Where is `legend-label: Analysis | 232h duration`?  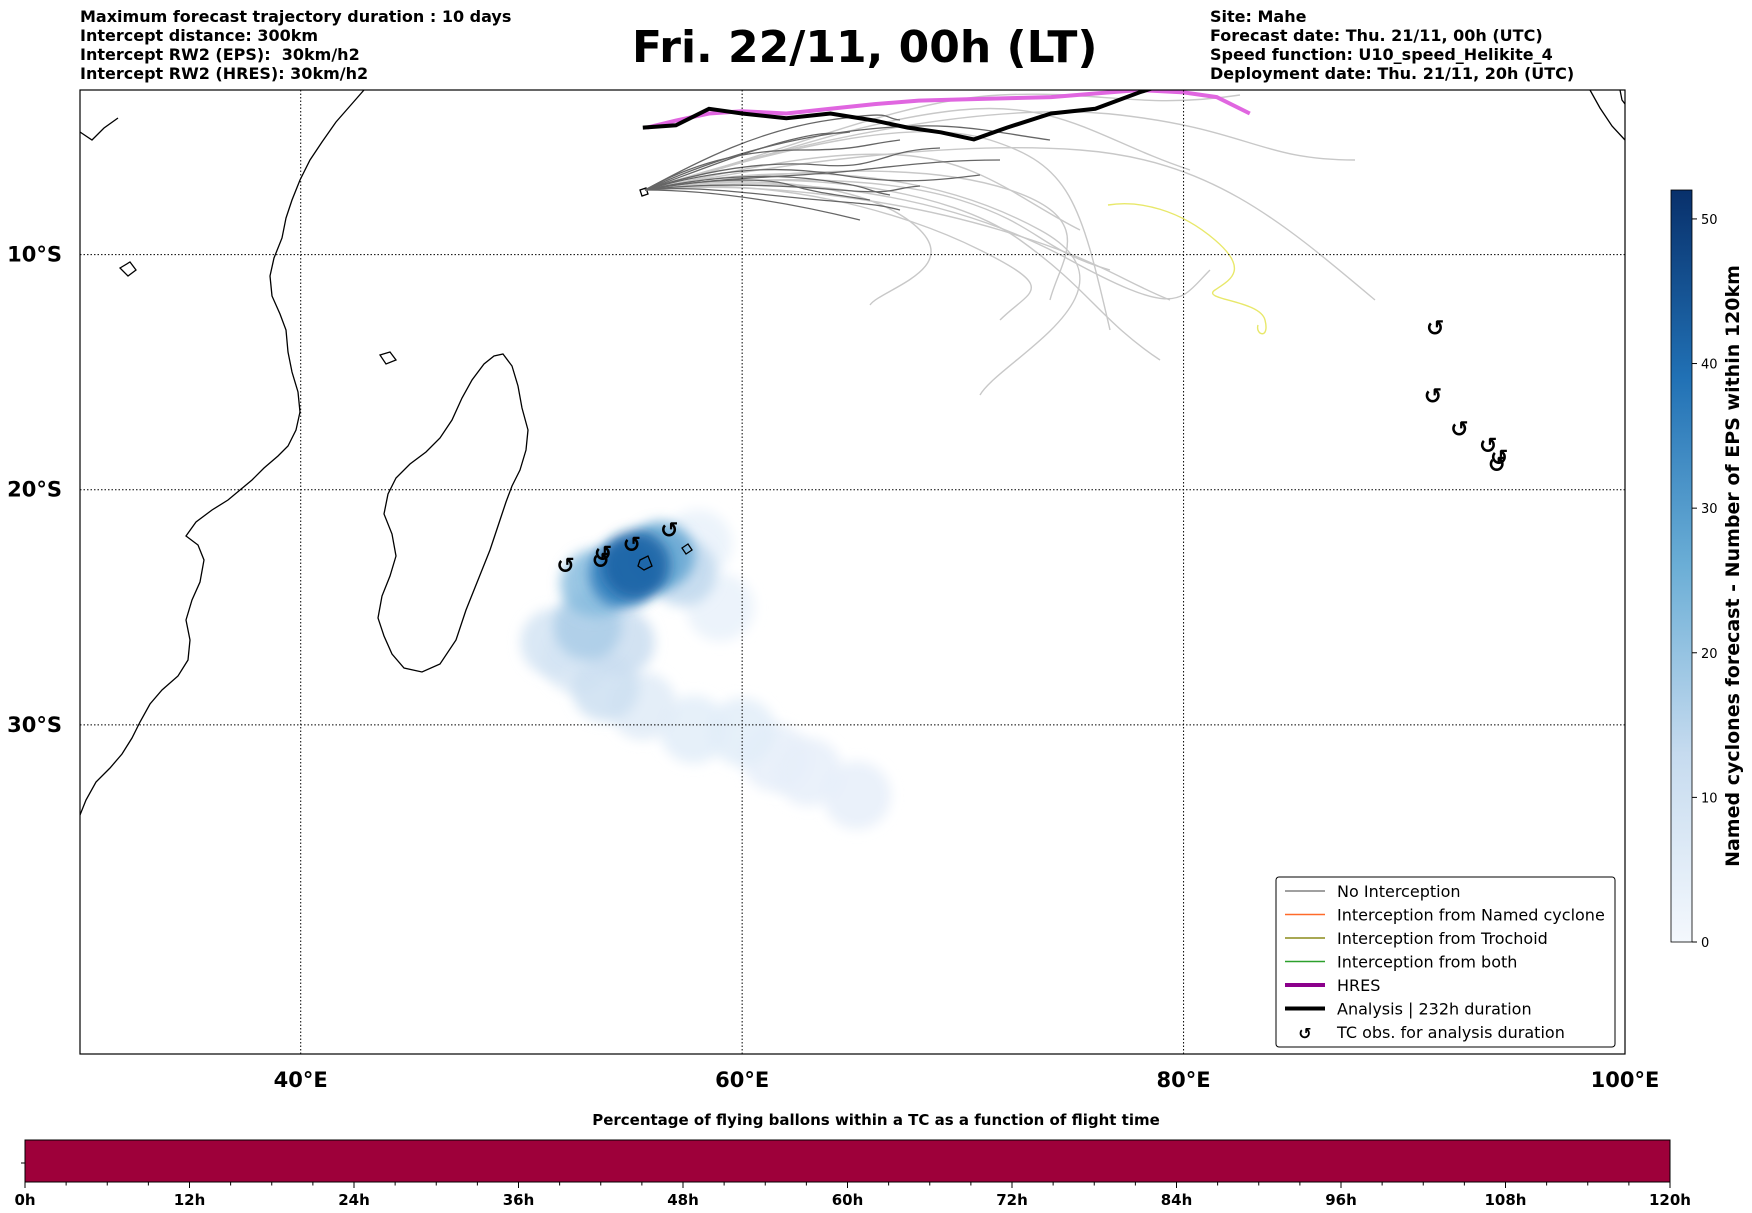 legend-label: Analysis | 232h duration is located at coordinates (1434, 1009).